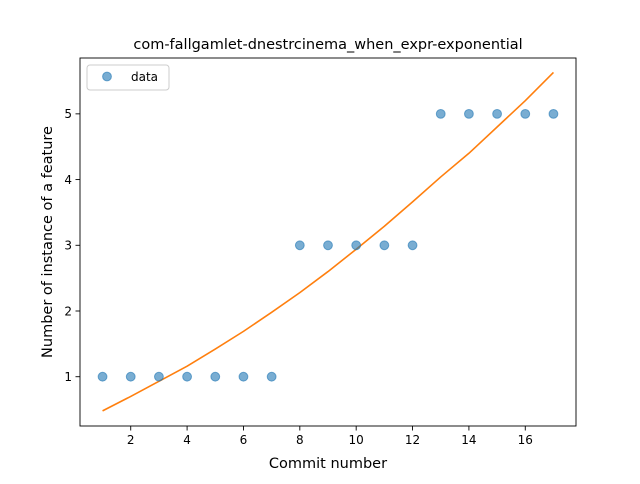 The height and width of the screenshot is (484, 640). I want to click on x-axis-label: Commit number, so click(328, 464).